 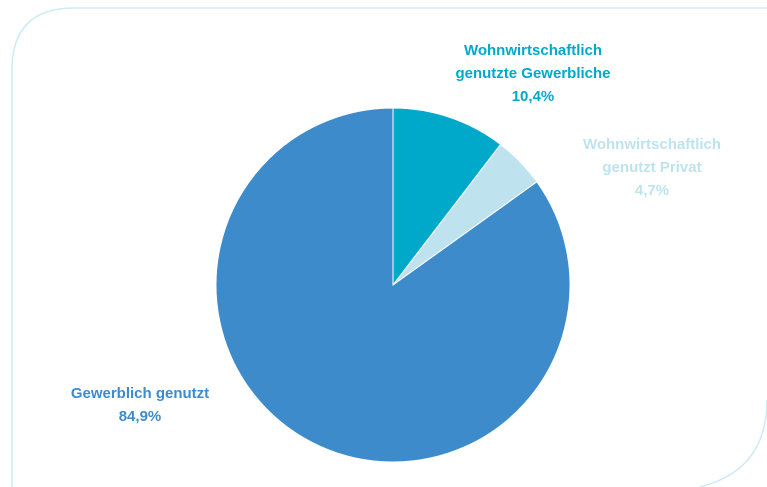 I want to click on slice-label: Wohnwirtschaftlich genutzt Privat 4,7%, so click(x=652, y=167).